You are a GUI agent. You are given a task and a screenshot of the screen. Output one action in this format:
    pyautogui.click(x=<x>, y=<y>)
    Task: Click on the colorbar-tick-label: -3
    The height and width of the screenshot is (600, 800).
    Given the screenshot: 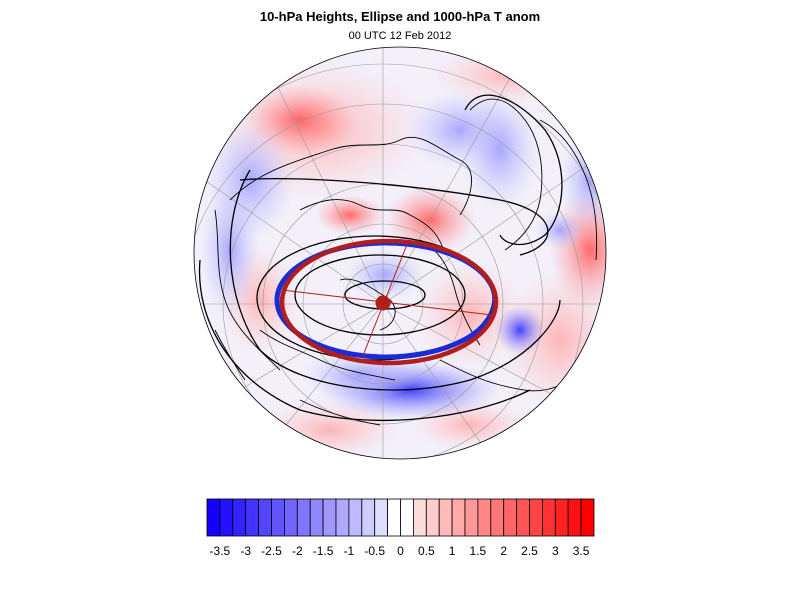 What is the action you would take?
    pyautogui.click(x=245, y=551)
    